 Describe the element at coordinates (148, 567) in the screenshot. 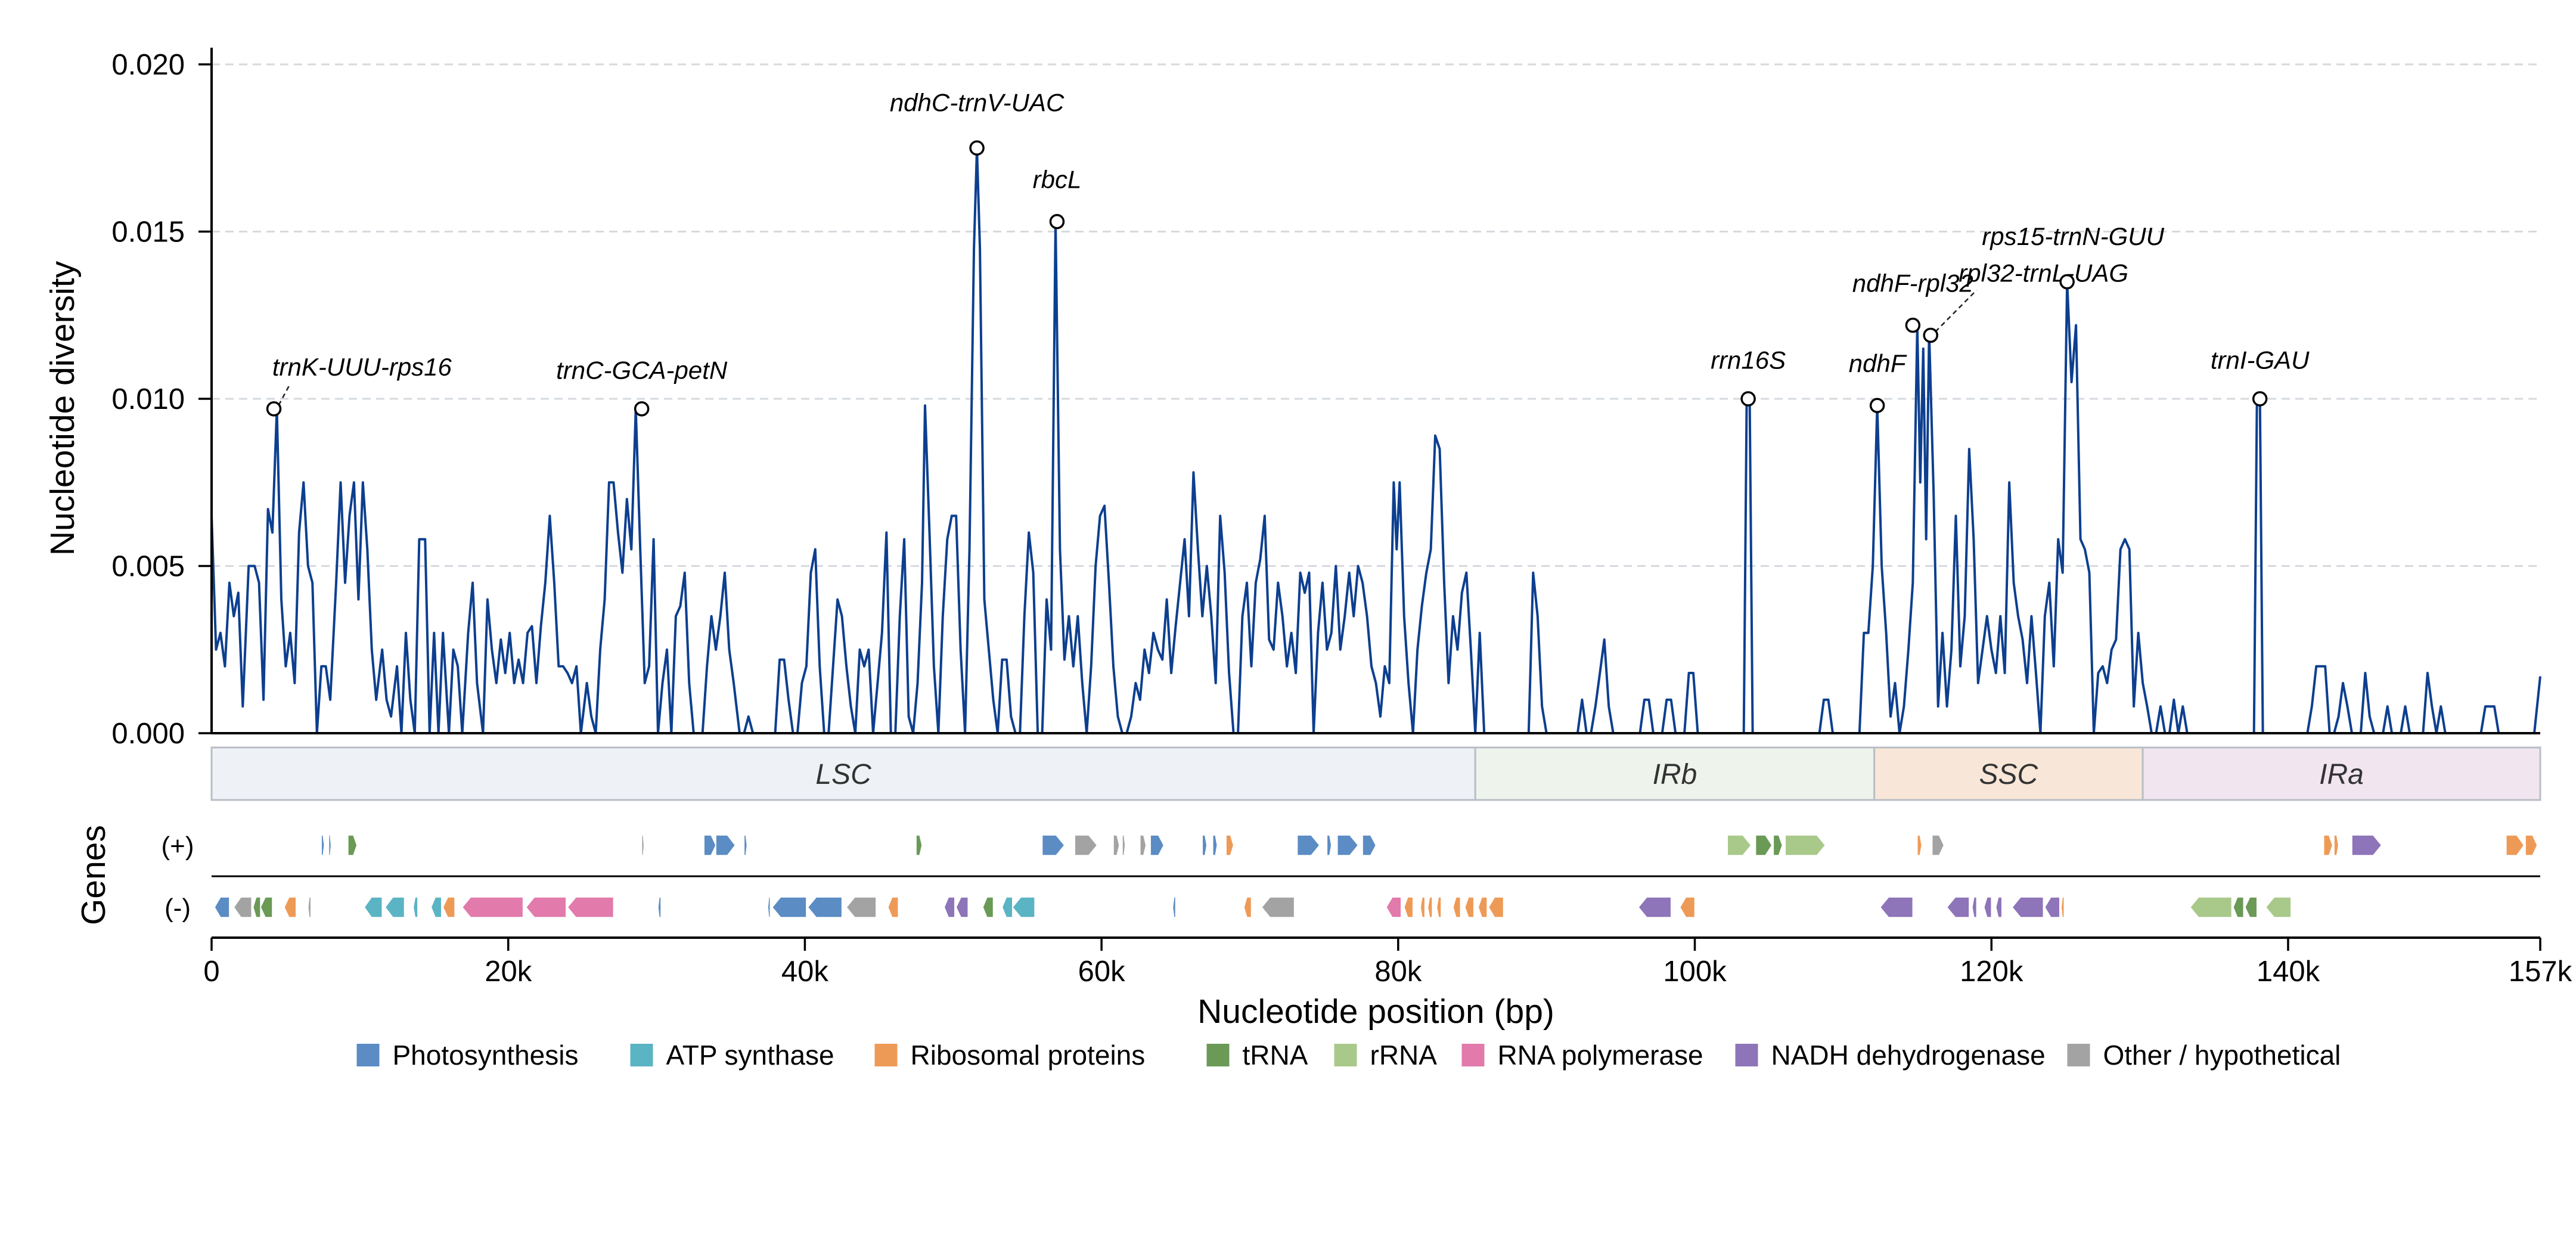

I see `y-tick-label: 0.005` at that location.